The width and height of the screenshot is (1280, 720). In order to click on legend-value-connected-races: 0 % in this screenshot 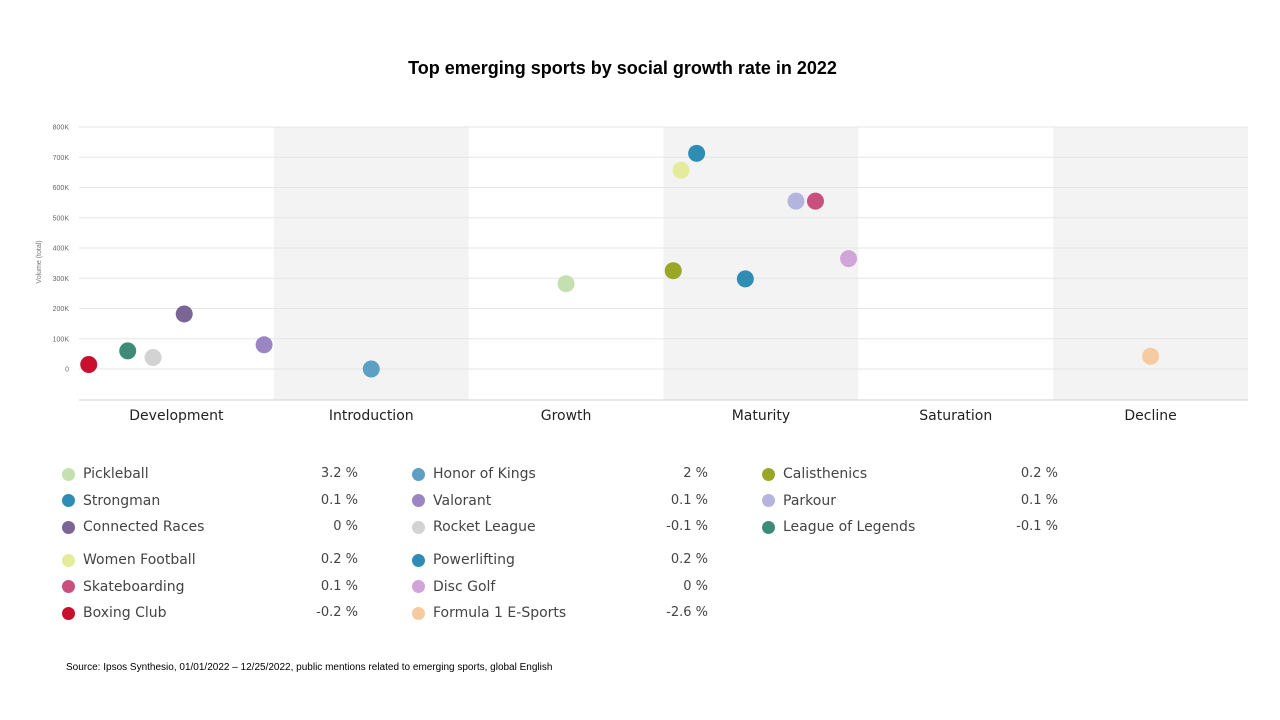, I will do `click(345, 526)`.